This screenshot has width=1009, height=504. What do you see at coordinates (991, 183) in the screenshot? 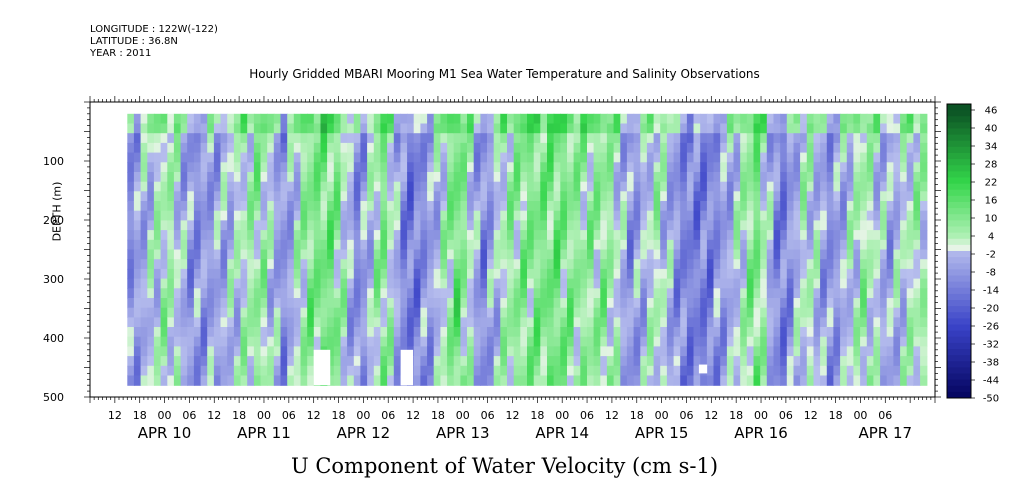
I see `colorbar-tick-label: 22` at bounding box center [991, 183].